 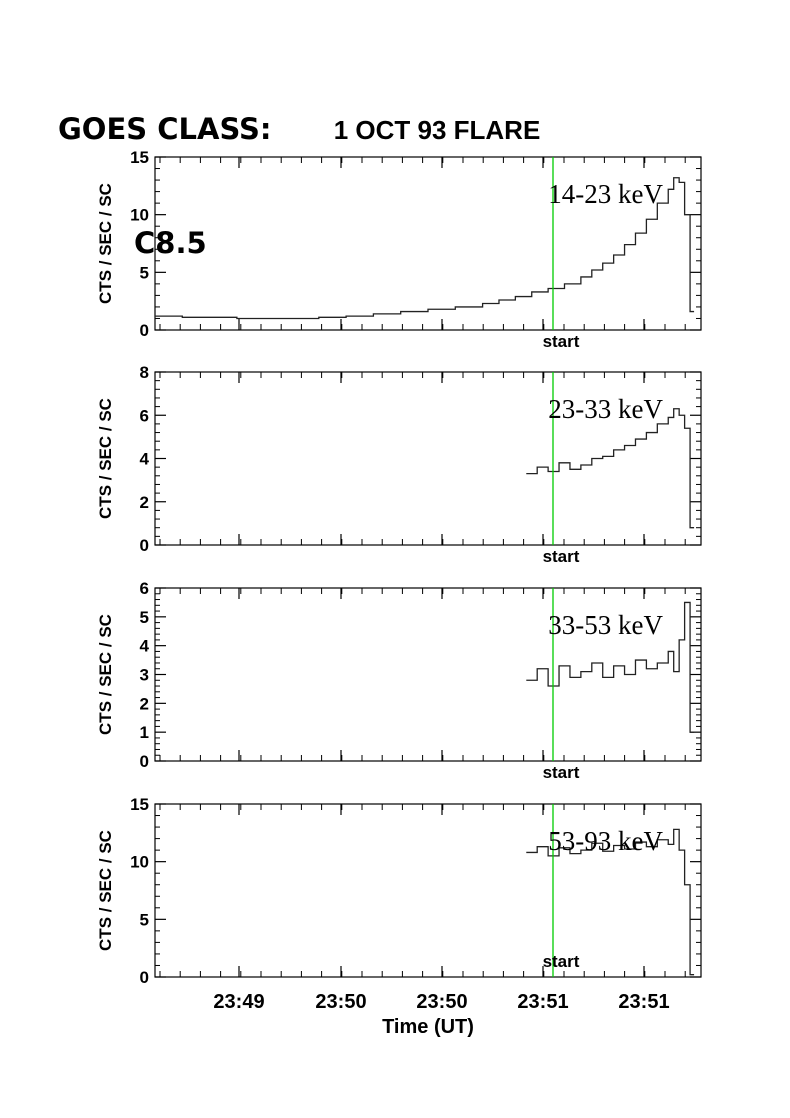 I want to click on energy-band-label: 33-53 keV, so click(x=605, y=625).